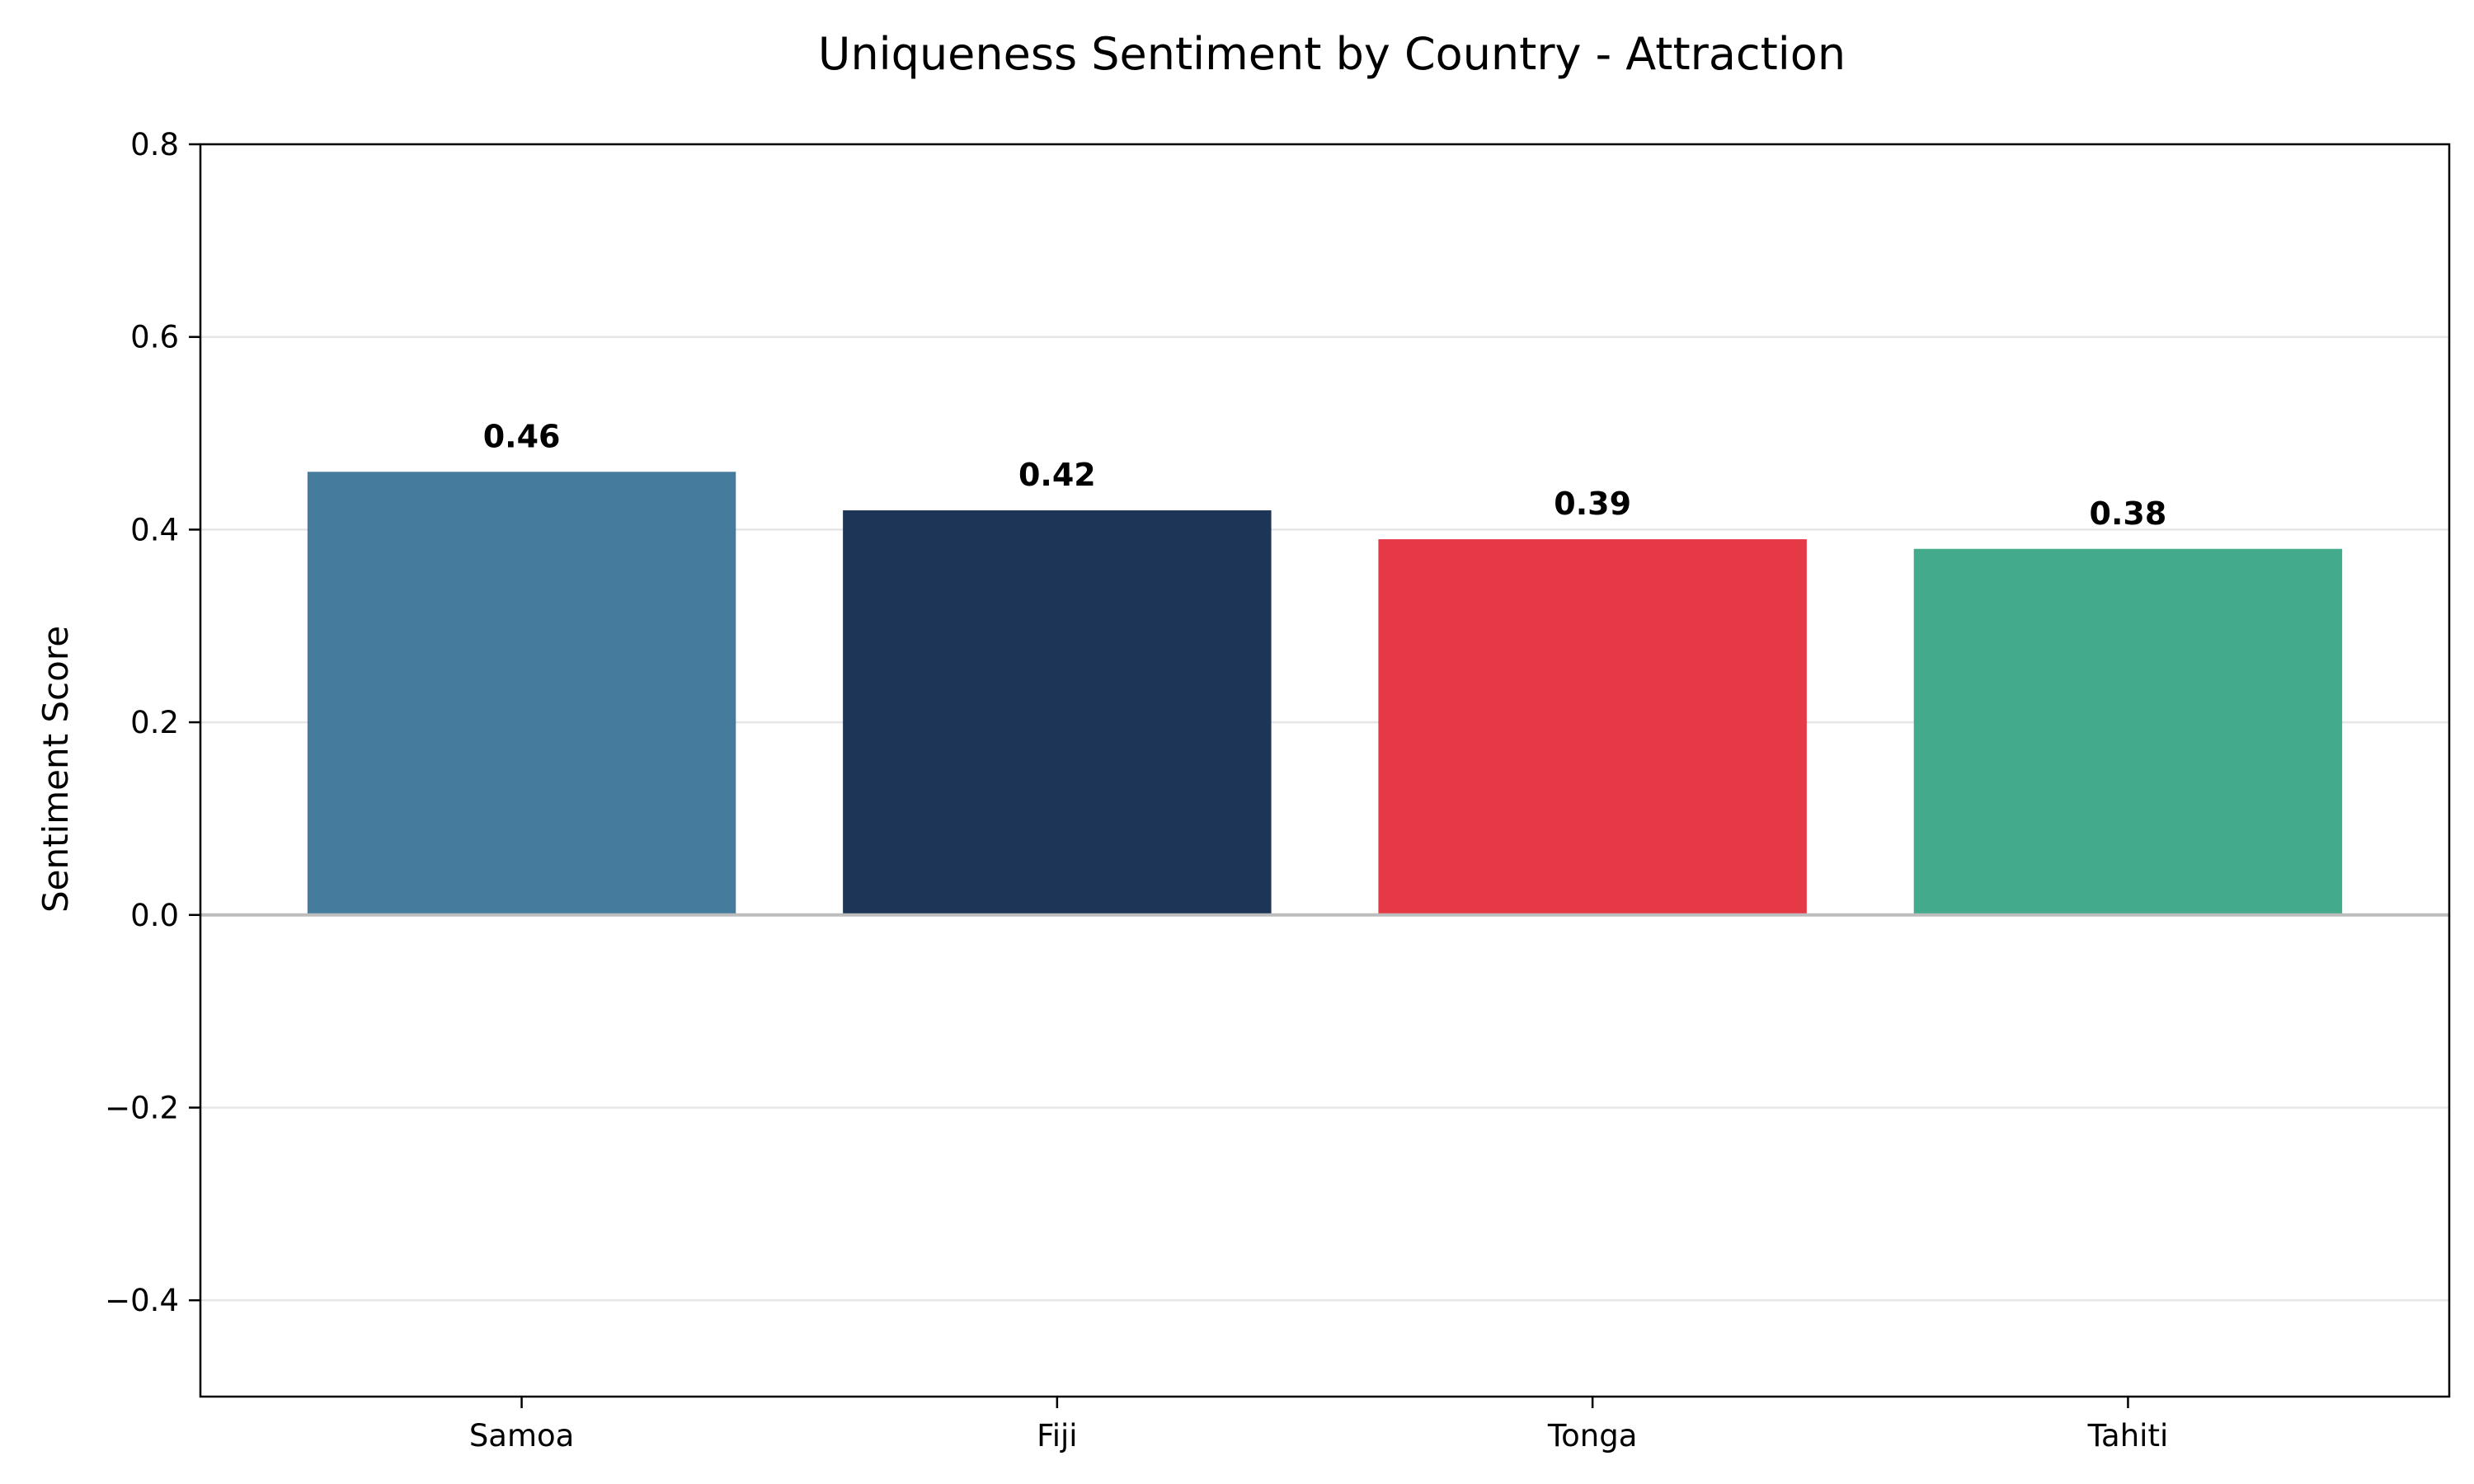  Describe the element at coordinates (522, 436) in the screenshot. I see `bar-value-label: 0.46` at that location.